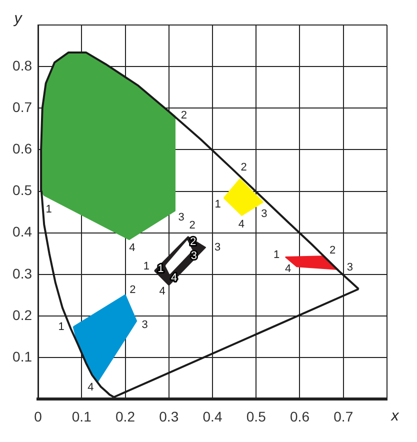  Describe the element at coordinates (169, 416) in the screenshot. I see `x-tick-label: 0.3` at that location.